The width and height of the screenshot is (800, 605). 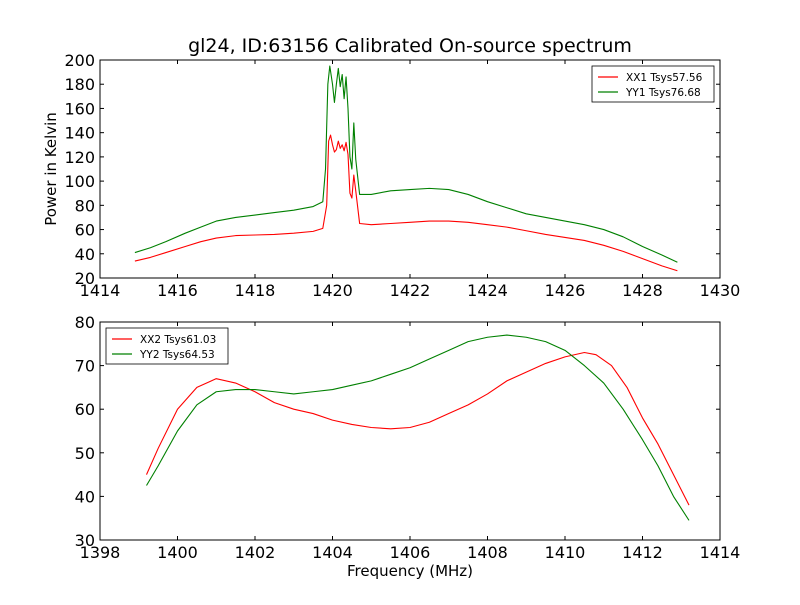 I want to click on y-tick-label: 180, so click(x=79, y=84).